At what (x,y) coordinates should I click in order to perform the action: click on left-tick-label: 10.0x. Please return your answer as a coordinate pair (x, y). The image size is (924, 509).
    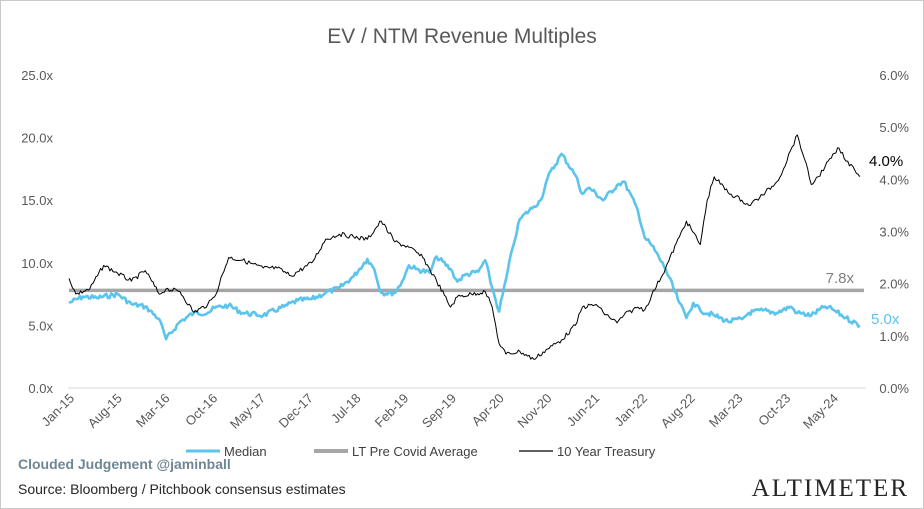
    Looking at the image, I should click on (37, 263).